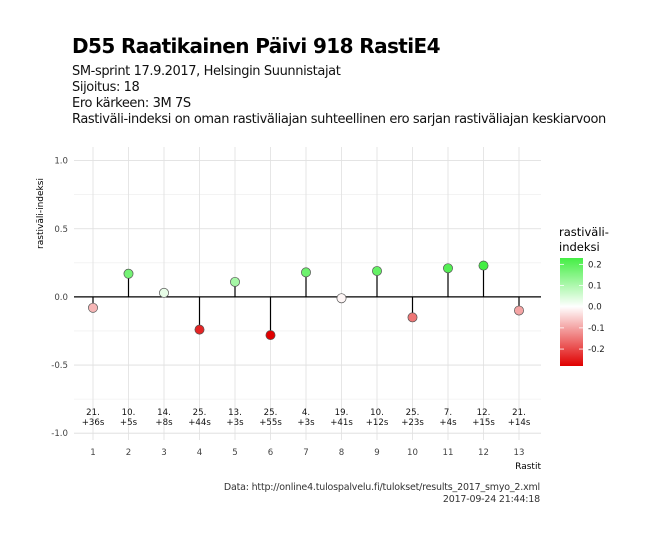  I want to click on diff-label-13: +14s, so click(519, 423).